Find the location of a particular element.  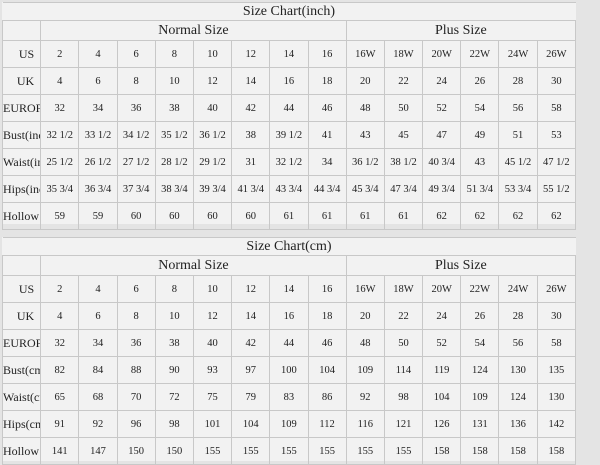

size-cell: 109 is located at coordinates (480, 397).